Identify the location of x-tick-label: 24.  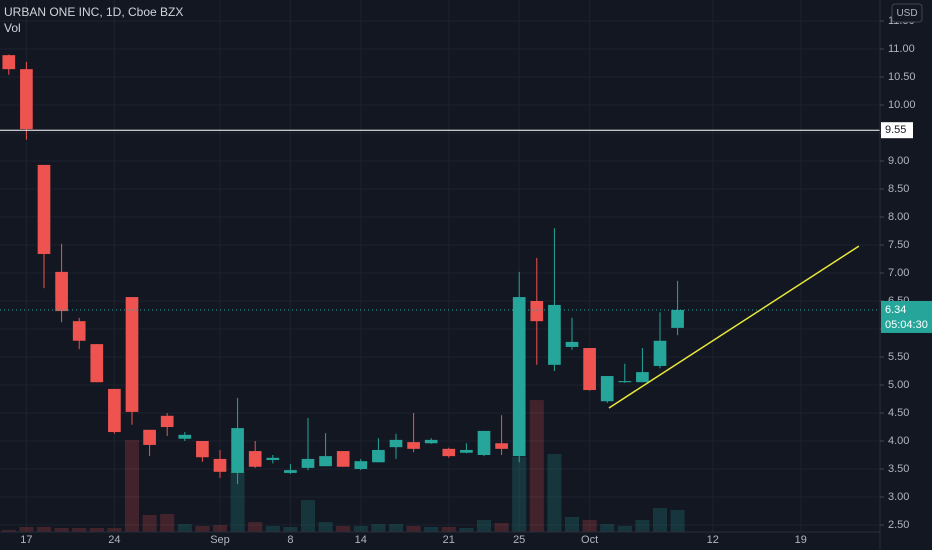
(114, 540).